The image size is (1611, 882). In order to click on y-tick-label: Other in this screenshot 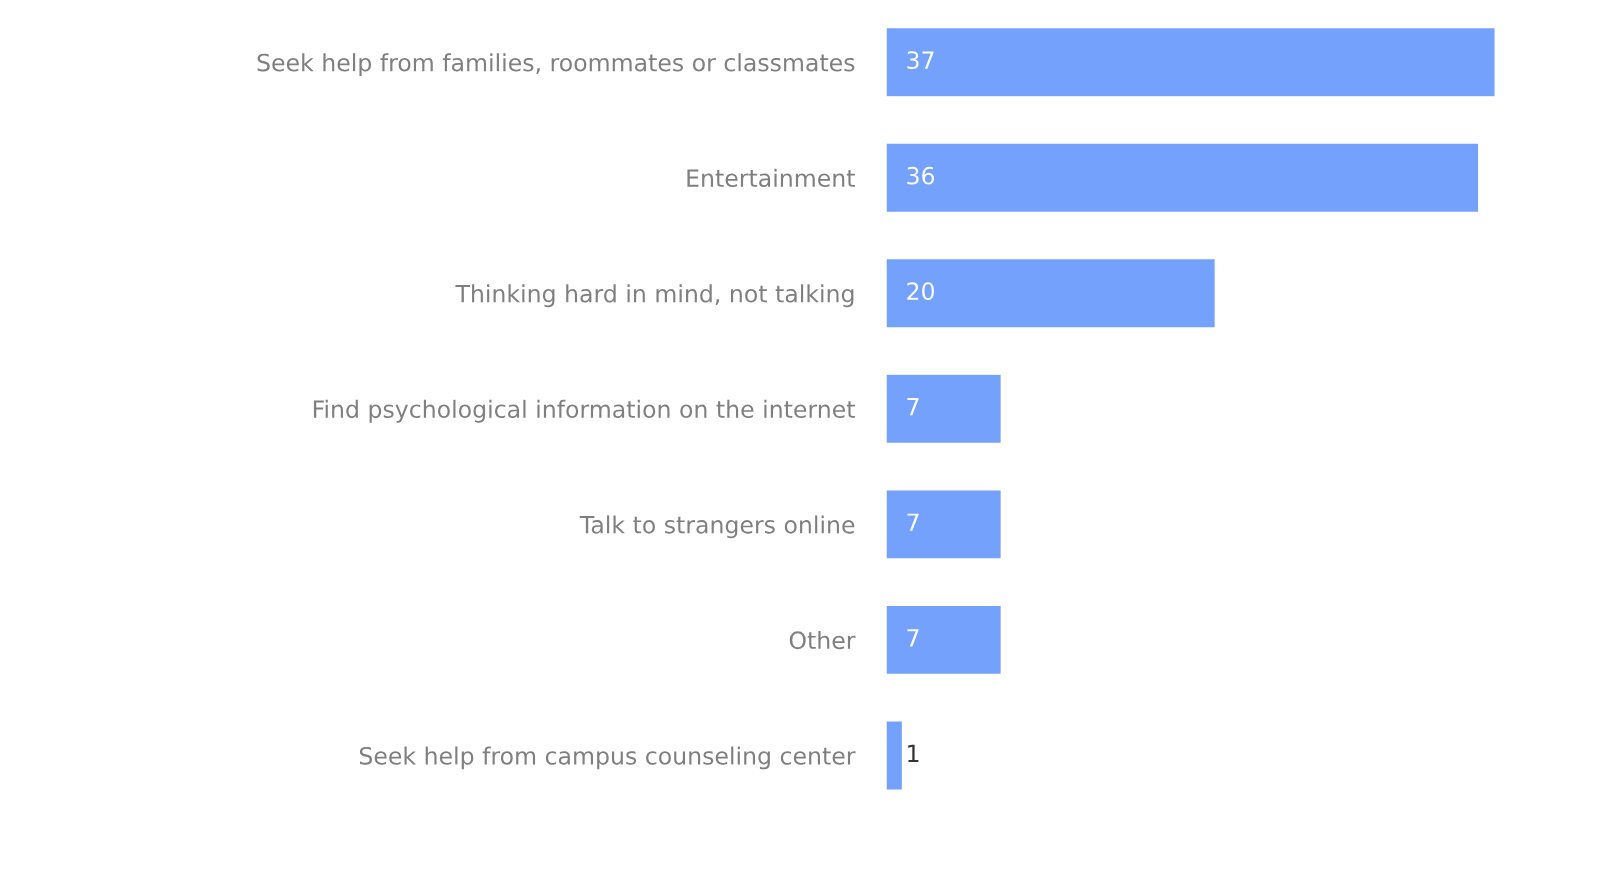, I will do `click(822, 640)`.